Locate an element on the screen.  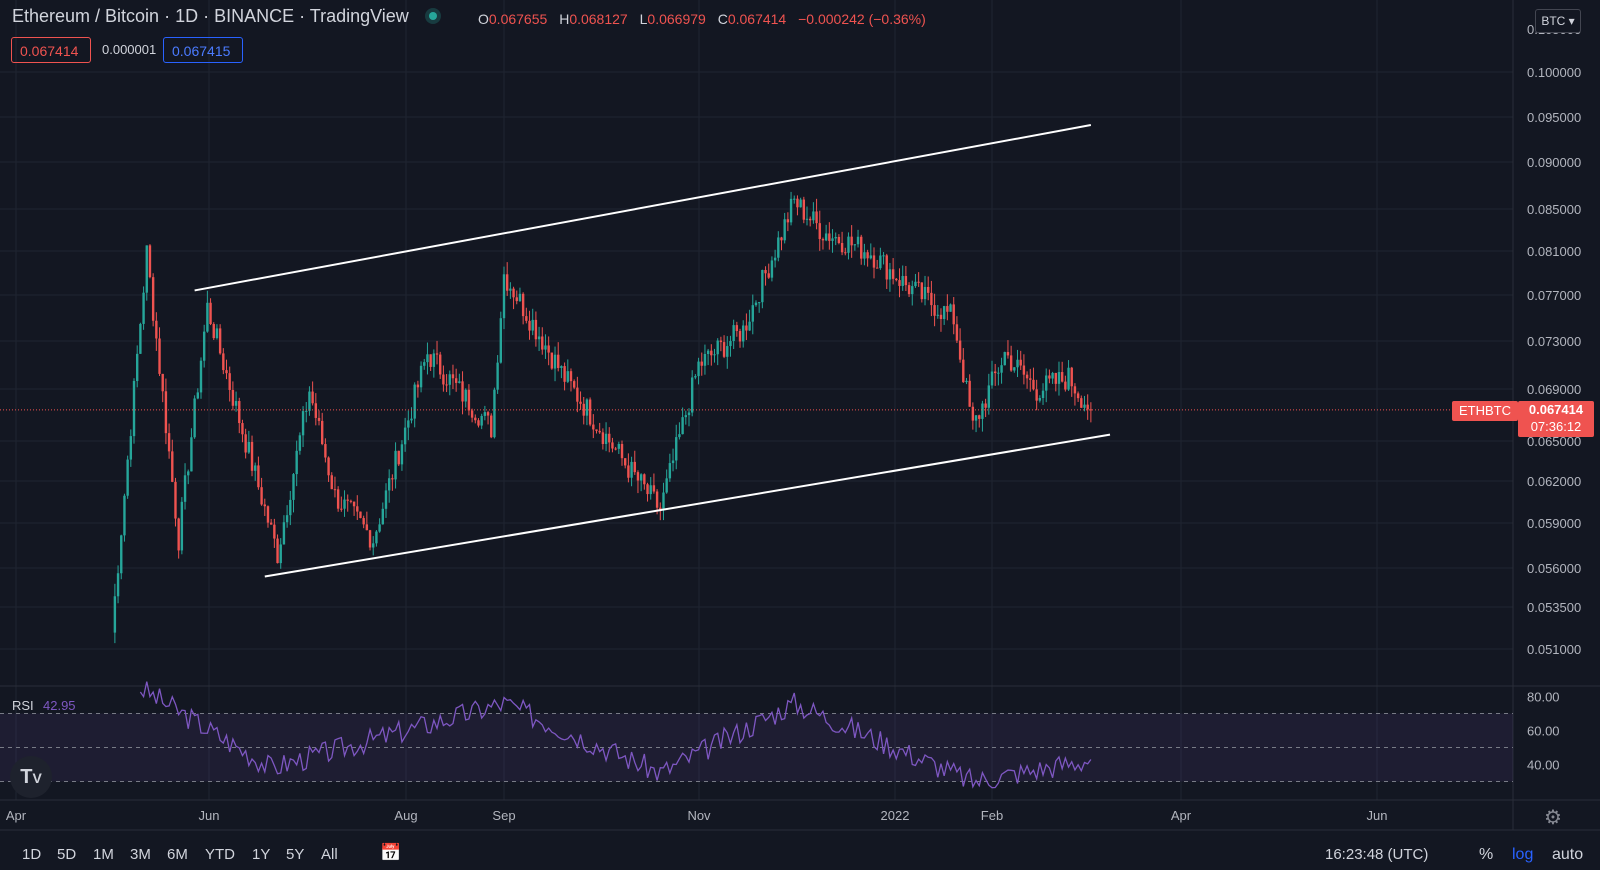
sell-price-button: 0.067414 is located at coordinates (51, 50).